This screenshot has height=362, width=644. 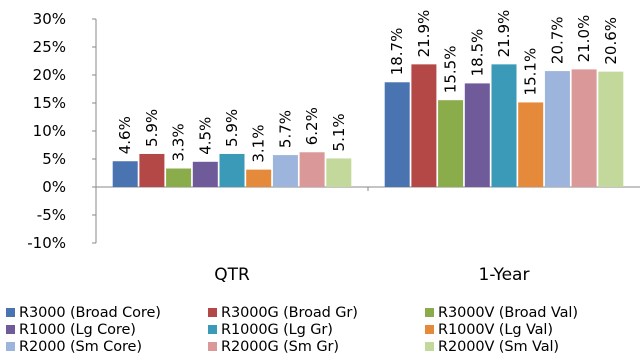 What do you see at coordinates (451, 70) in the screenshot?
I see `data-label: 15.5%` at bounding box center [451, 70].